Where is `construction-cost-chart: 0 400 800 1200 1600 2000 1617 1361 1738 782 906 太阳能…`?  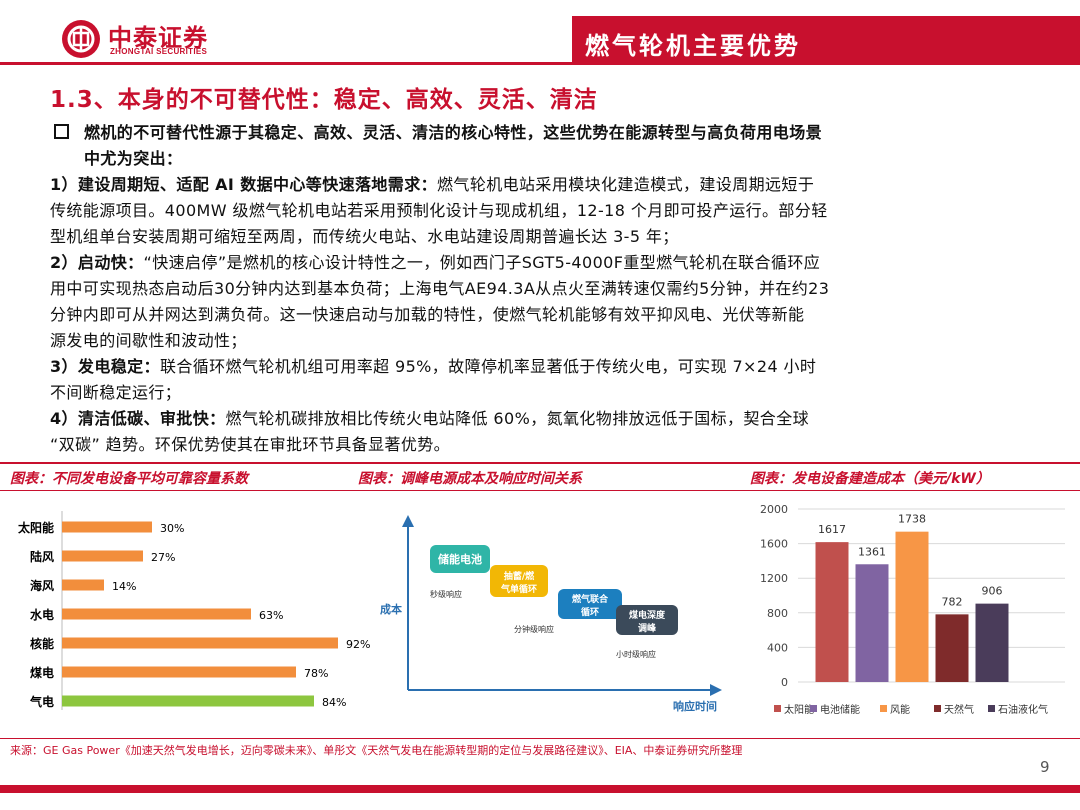 construction-cost-chart: 0 400 800 1200 1600 2000 1617 1361 1738 782 906 太阳能… is located at coordinates (912, 609).